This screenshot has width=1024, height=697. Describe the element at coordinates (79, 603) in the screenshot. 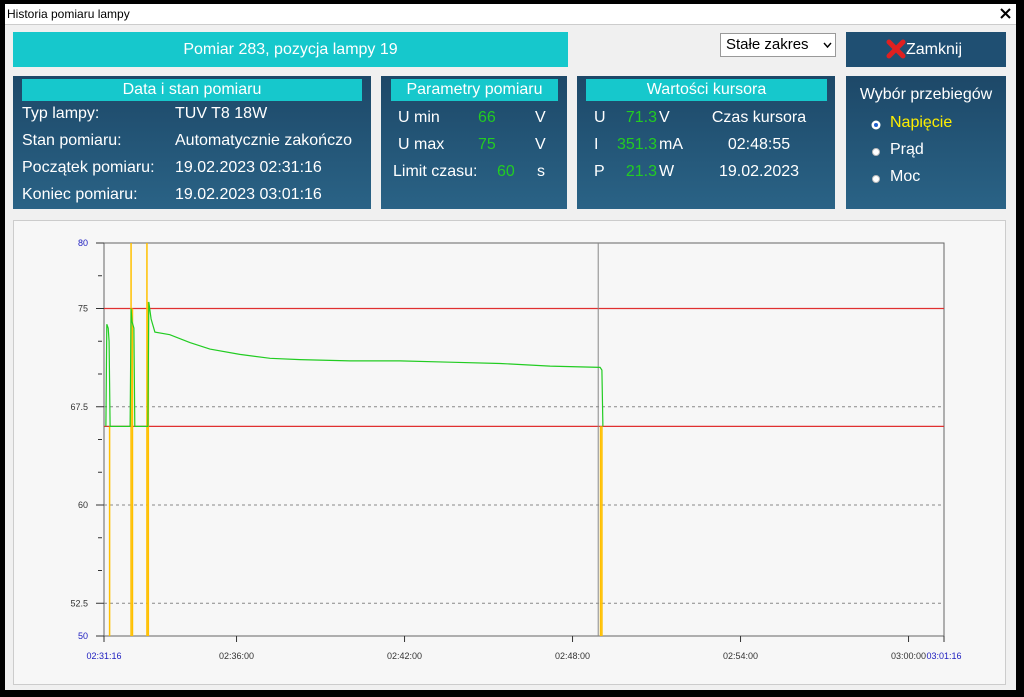

I see `y-tick-label: 52.5` at that location.